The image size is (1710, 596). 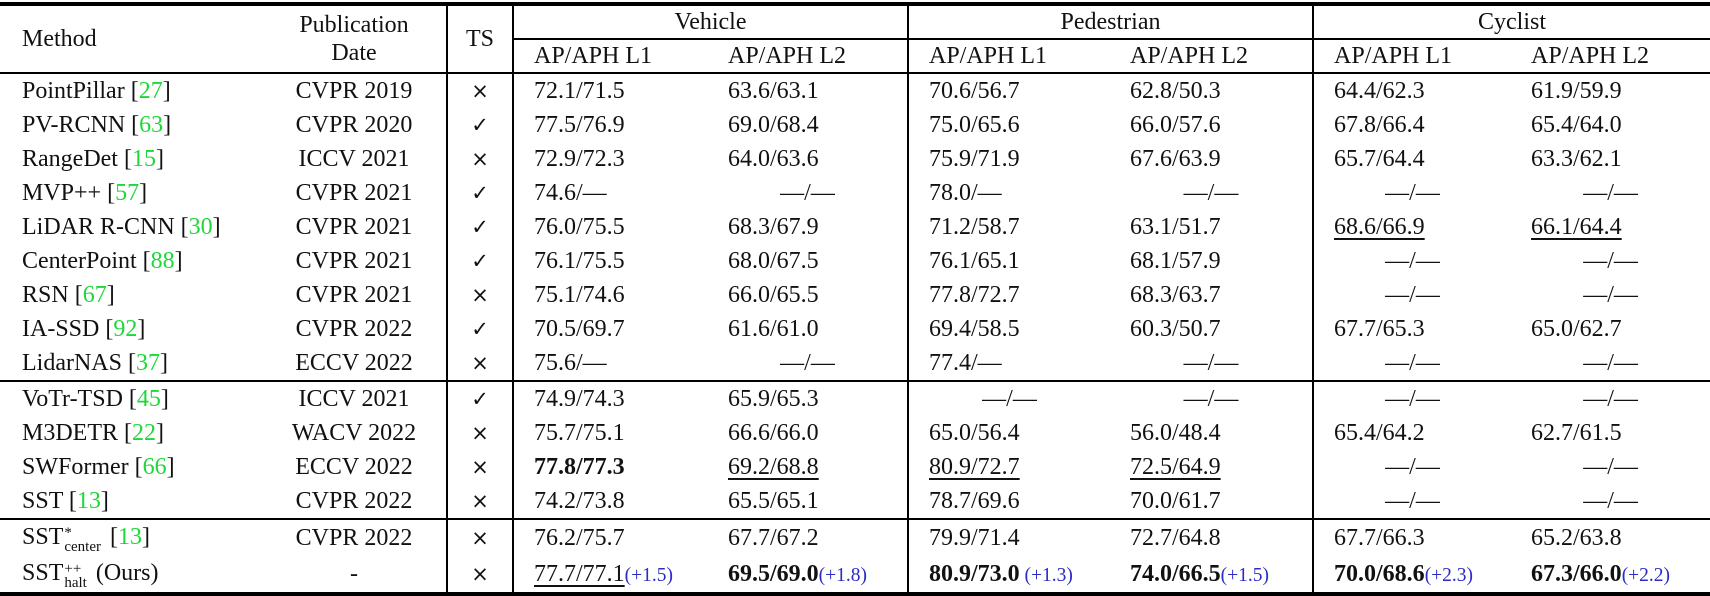 I want to click on metric-value: 75.1/74.6, so click(x=579, y=294).